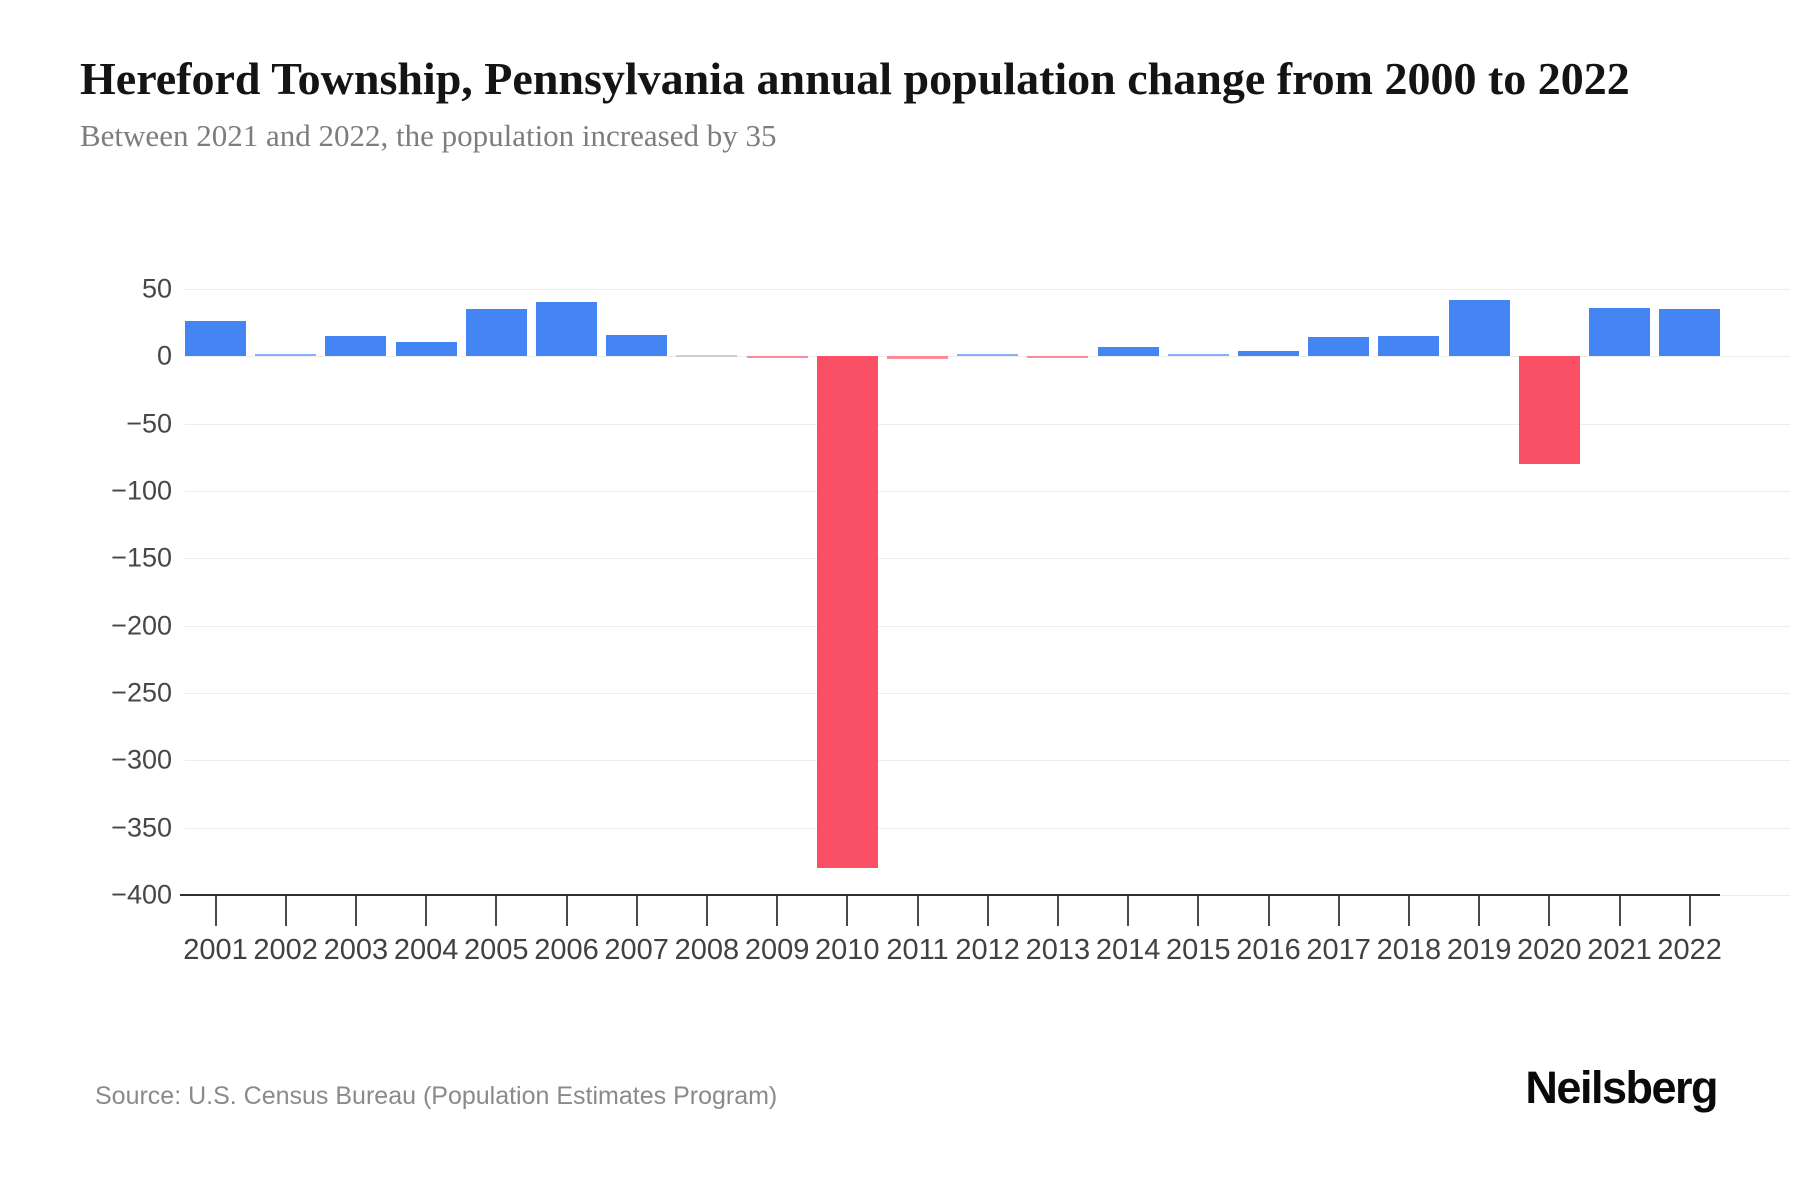 This screenshot has height=1200, width=1800. What do you see at coordinates (917, 358) in the screenshot?
I see `bar-2011` at bounding box center [917, 358].